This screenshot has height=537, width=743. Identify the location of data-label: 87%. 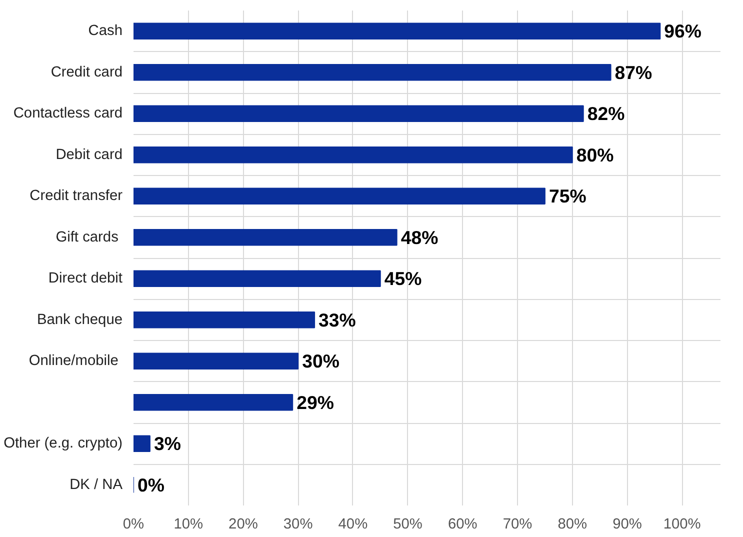
(633, 72).